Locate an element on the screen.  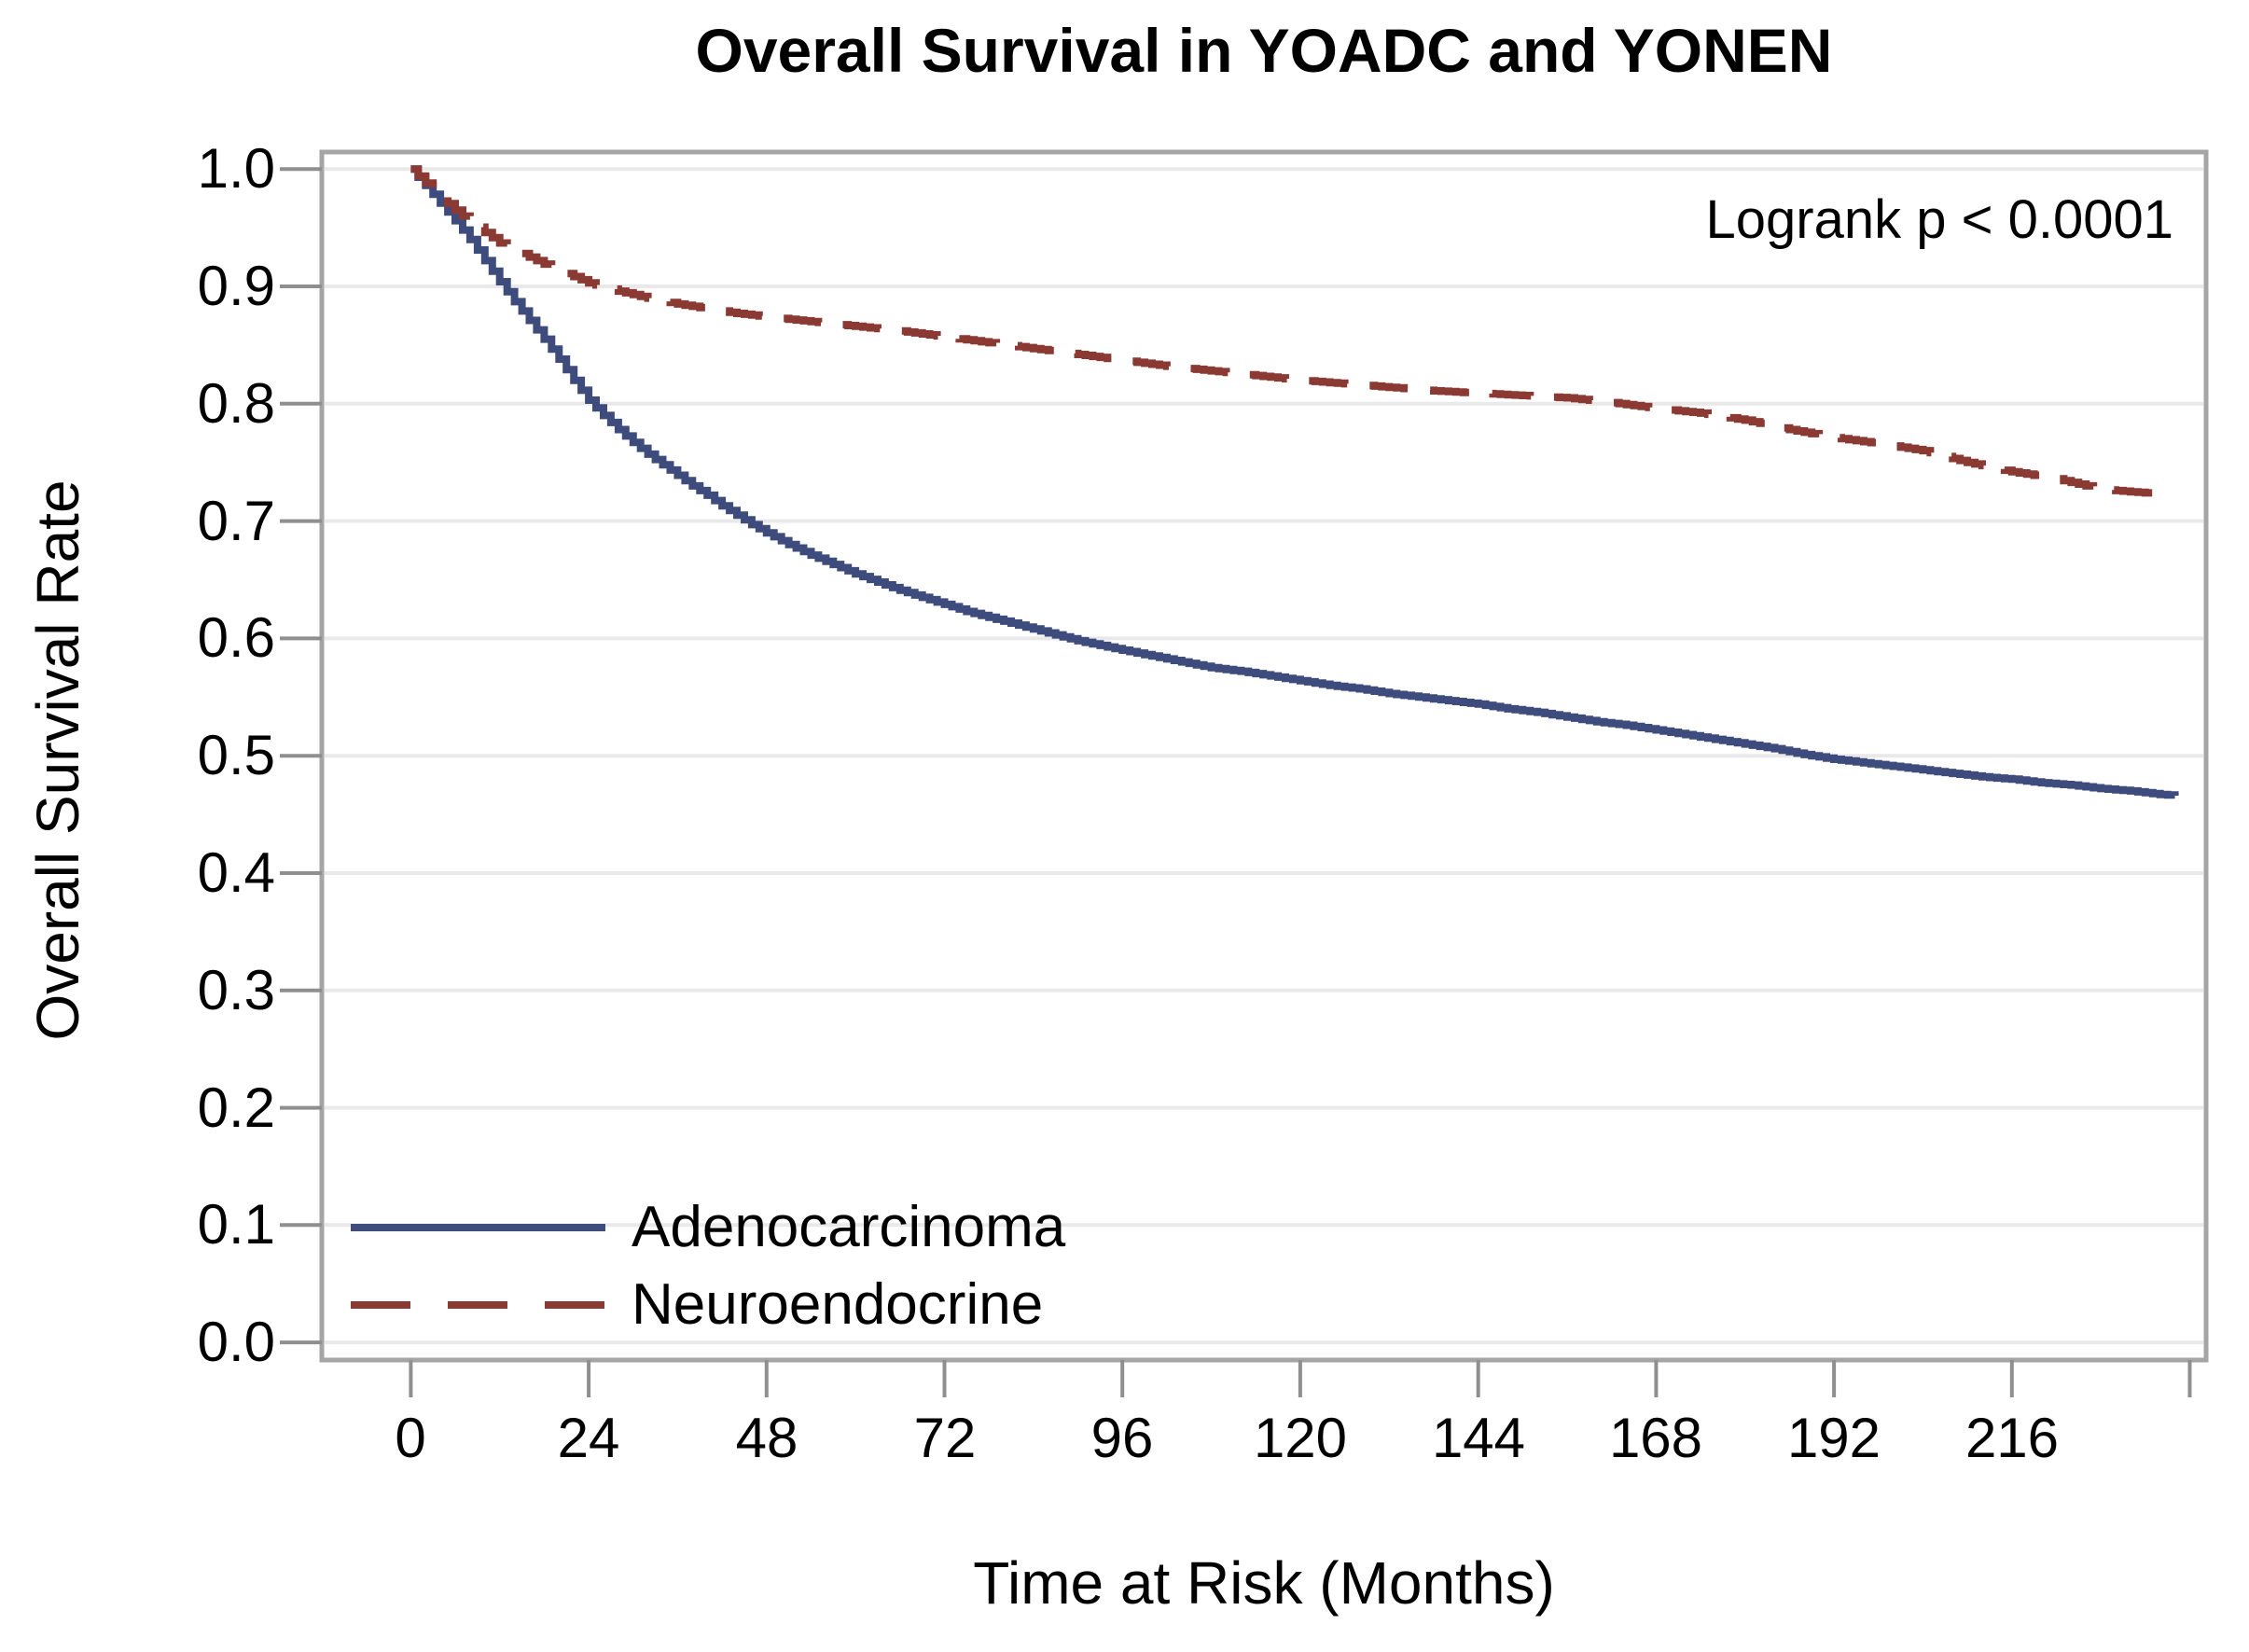
chart-title: Overall Survival in YOADC and YONEN is located at coordinates (1264, 51).